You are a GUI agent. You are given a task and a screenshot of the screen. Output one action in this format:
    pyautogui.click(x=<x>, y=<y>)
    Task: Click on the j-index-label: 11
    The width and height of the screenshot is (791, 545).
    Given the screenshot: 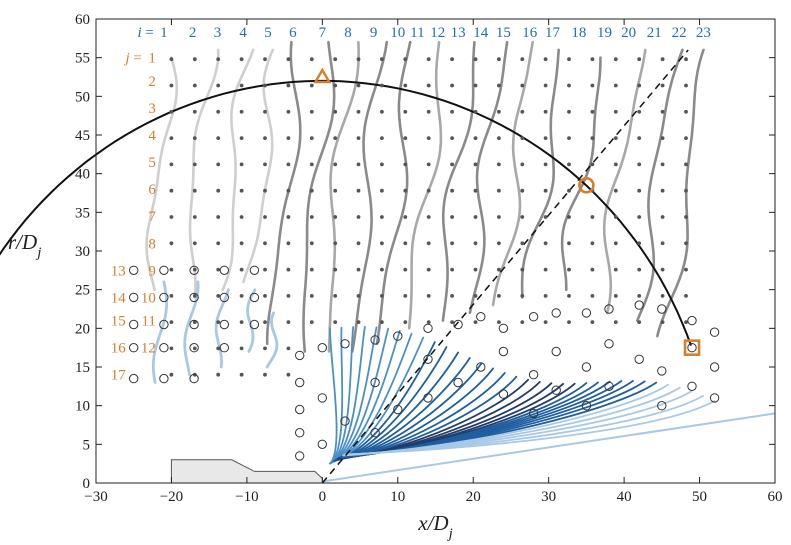 What is the action you would take?
    pyautogui.click(x=148, y=322)
    